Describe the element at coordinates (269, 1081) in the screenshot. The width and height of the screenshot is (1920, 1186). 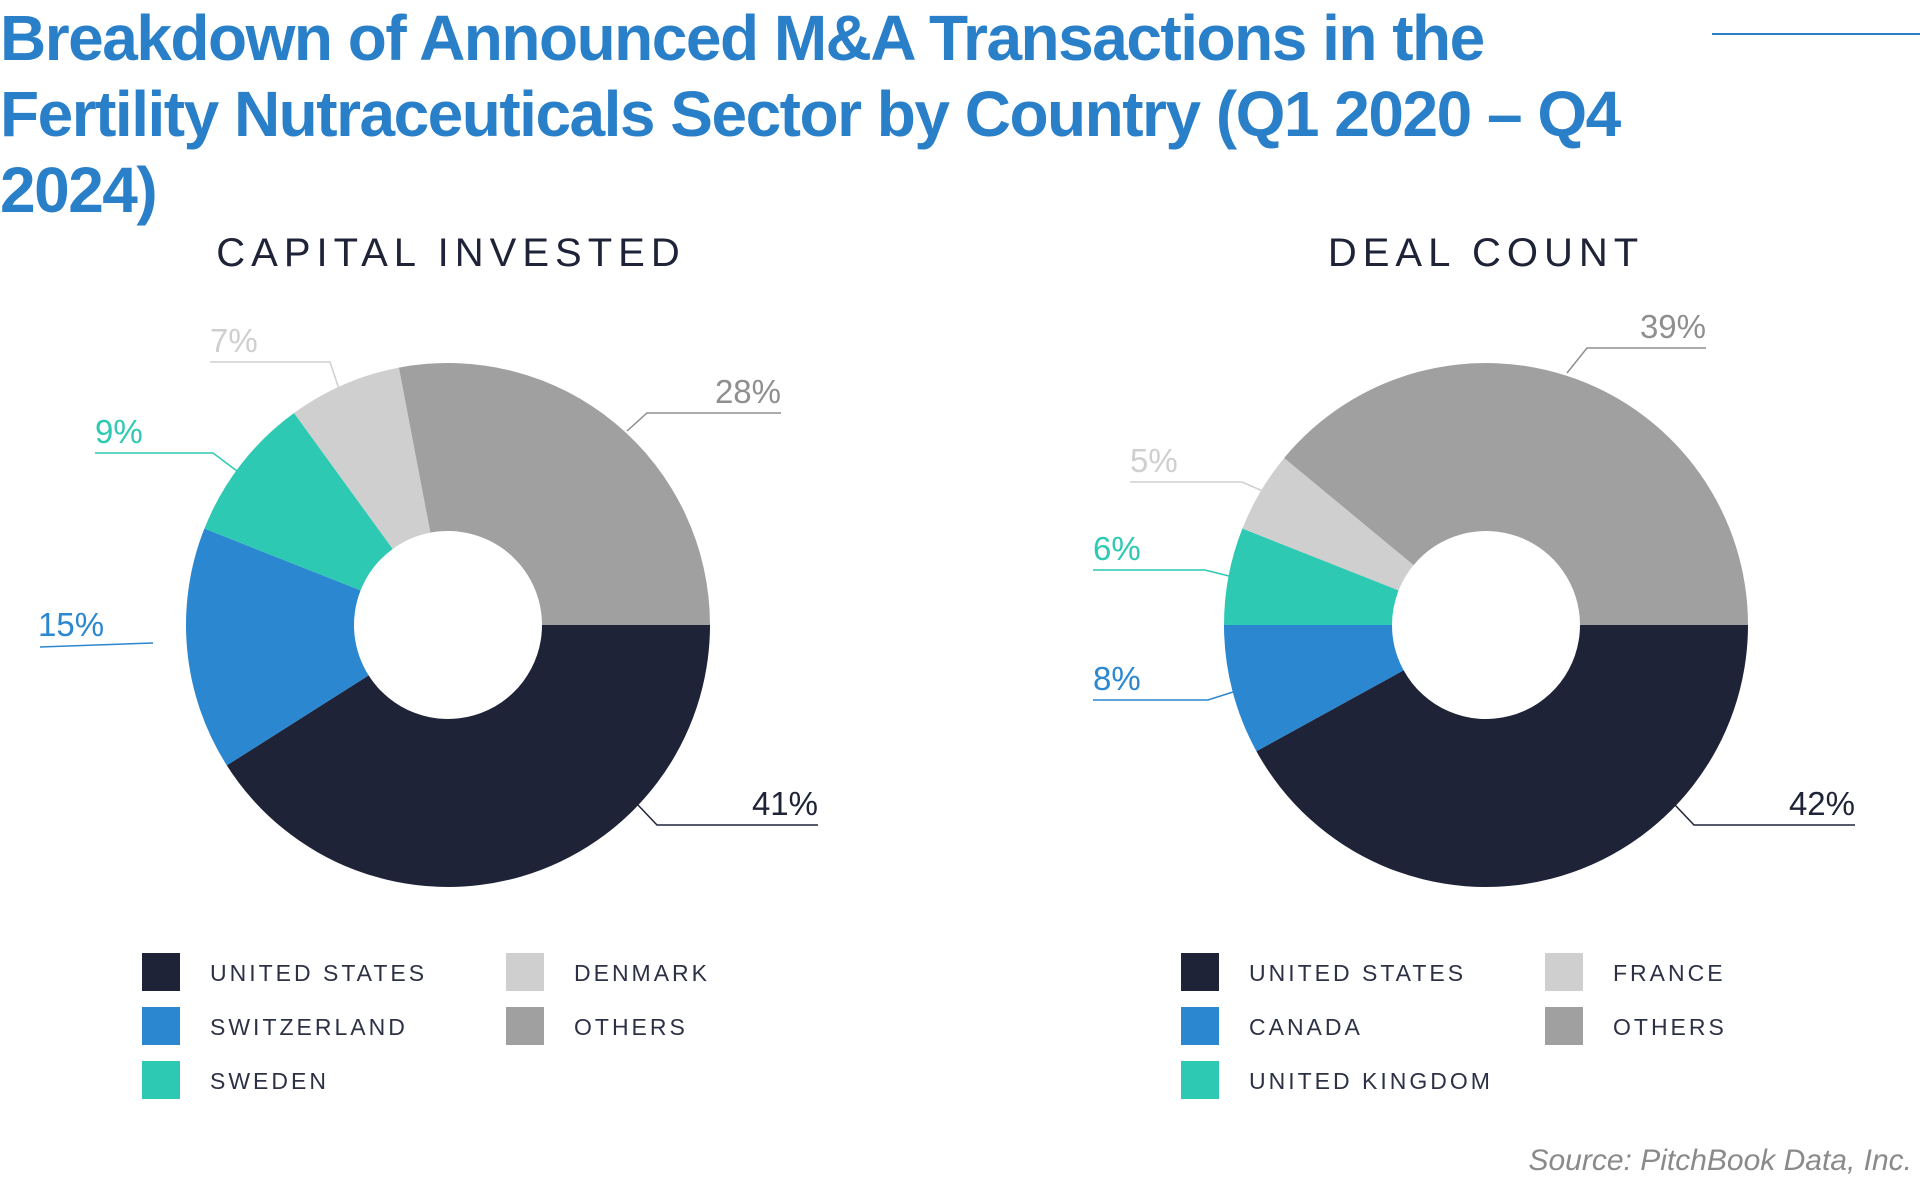
I see `capital-invested-legend-label-sweden: SWEDEN` at that location.